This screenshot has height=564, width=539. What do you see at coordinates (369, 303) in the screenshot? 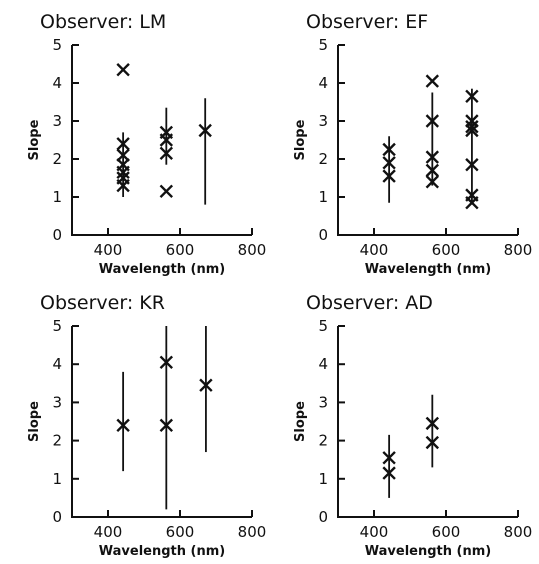
I see `chart-title: Observer: AD` at bounding box center [369, 303].